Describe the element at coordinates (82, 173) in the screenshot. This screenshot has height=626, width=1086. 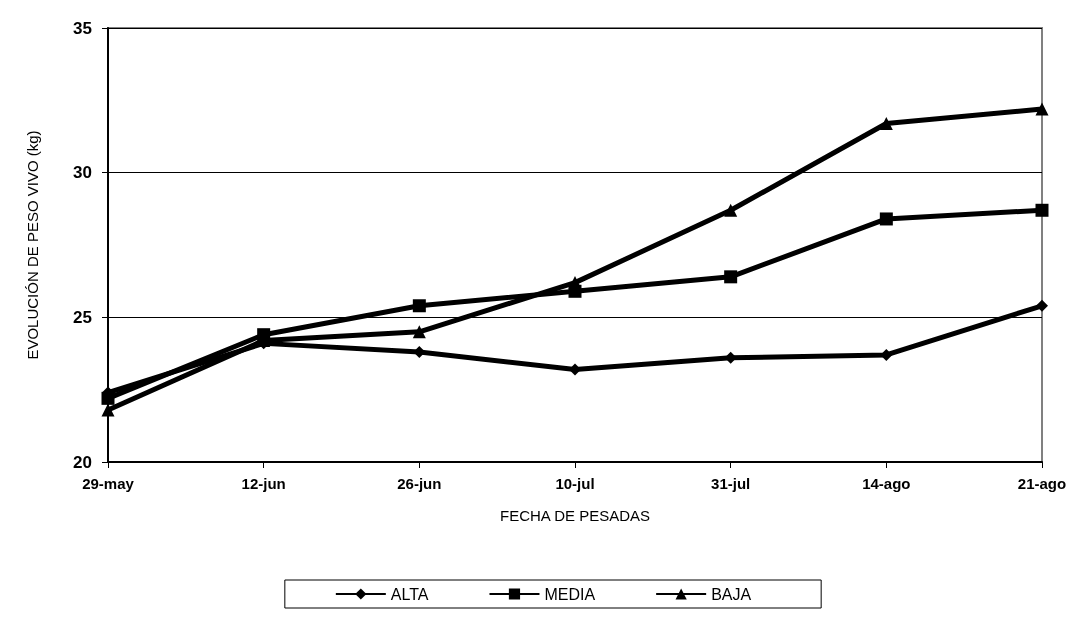
I see `y-tick-label: 30` at that location.